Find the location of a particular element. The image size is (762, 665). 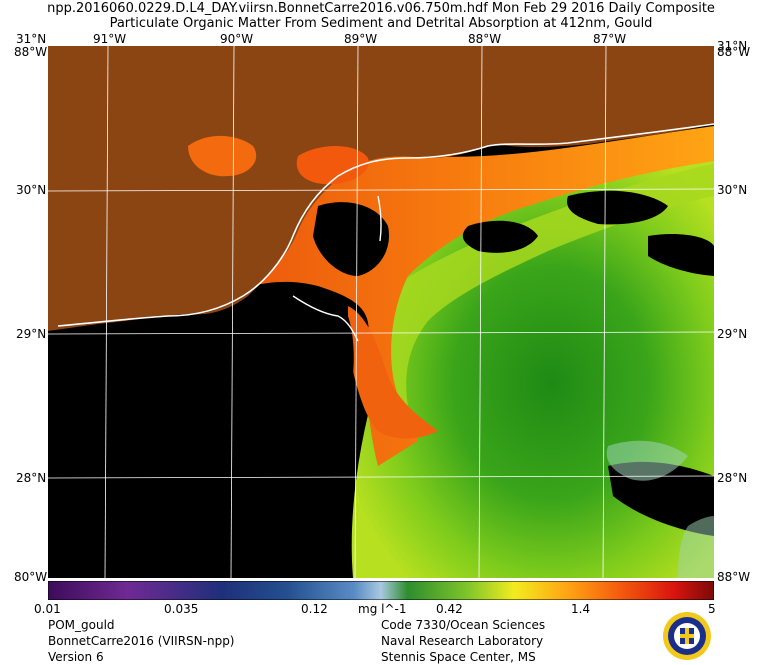

lon-label-90w: 90°W is located at coordinates (237, 39).